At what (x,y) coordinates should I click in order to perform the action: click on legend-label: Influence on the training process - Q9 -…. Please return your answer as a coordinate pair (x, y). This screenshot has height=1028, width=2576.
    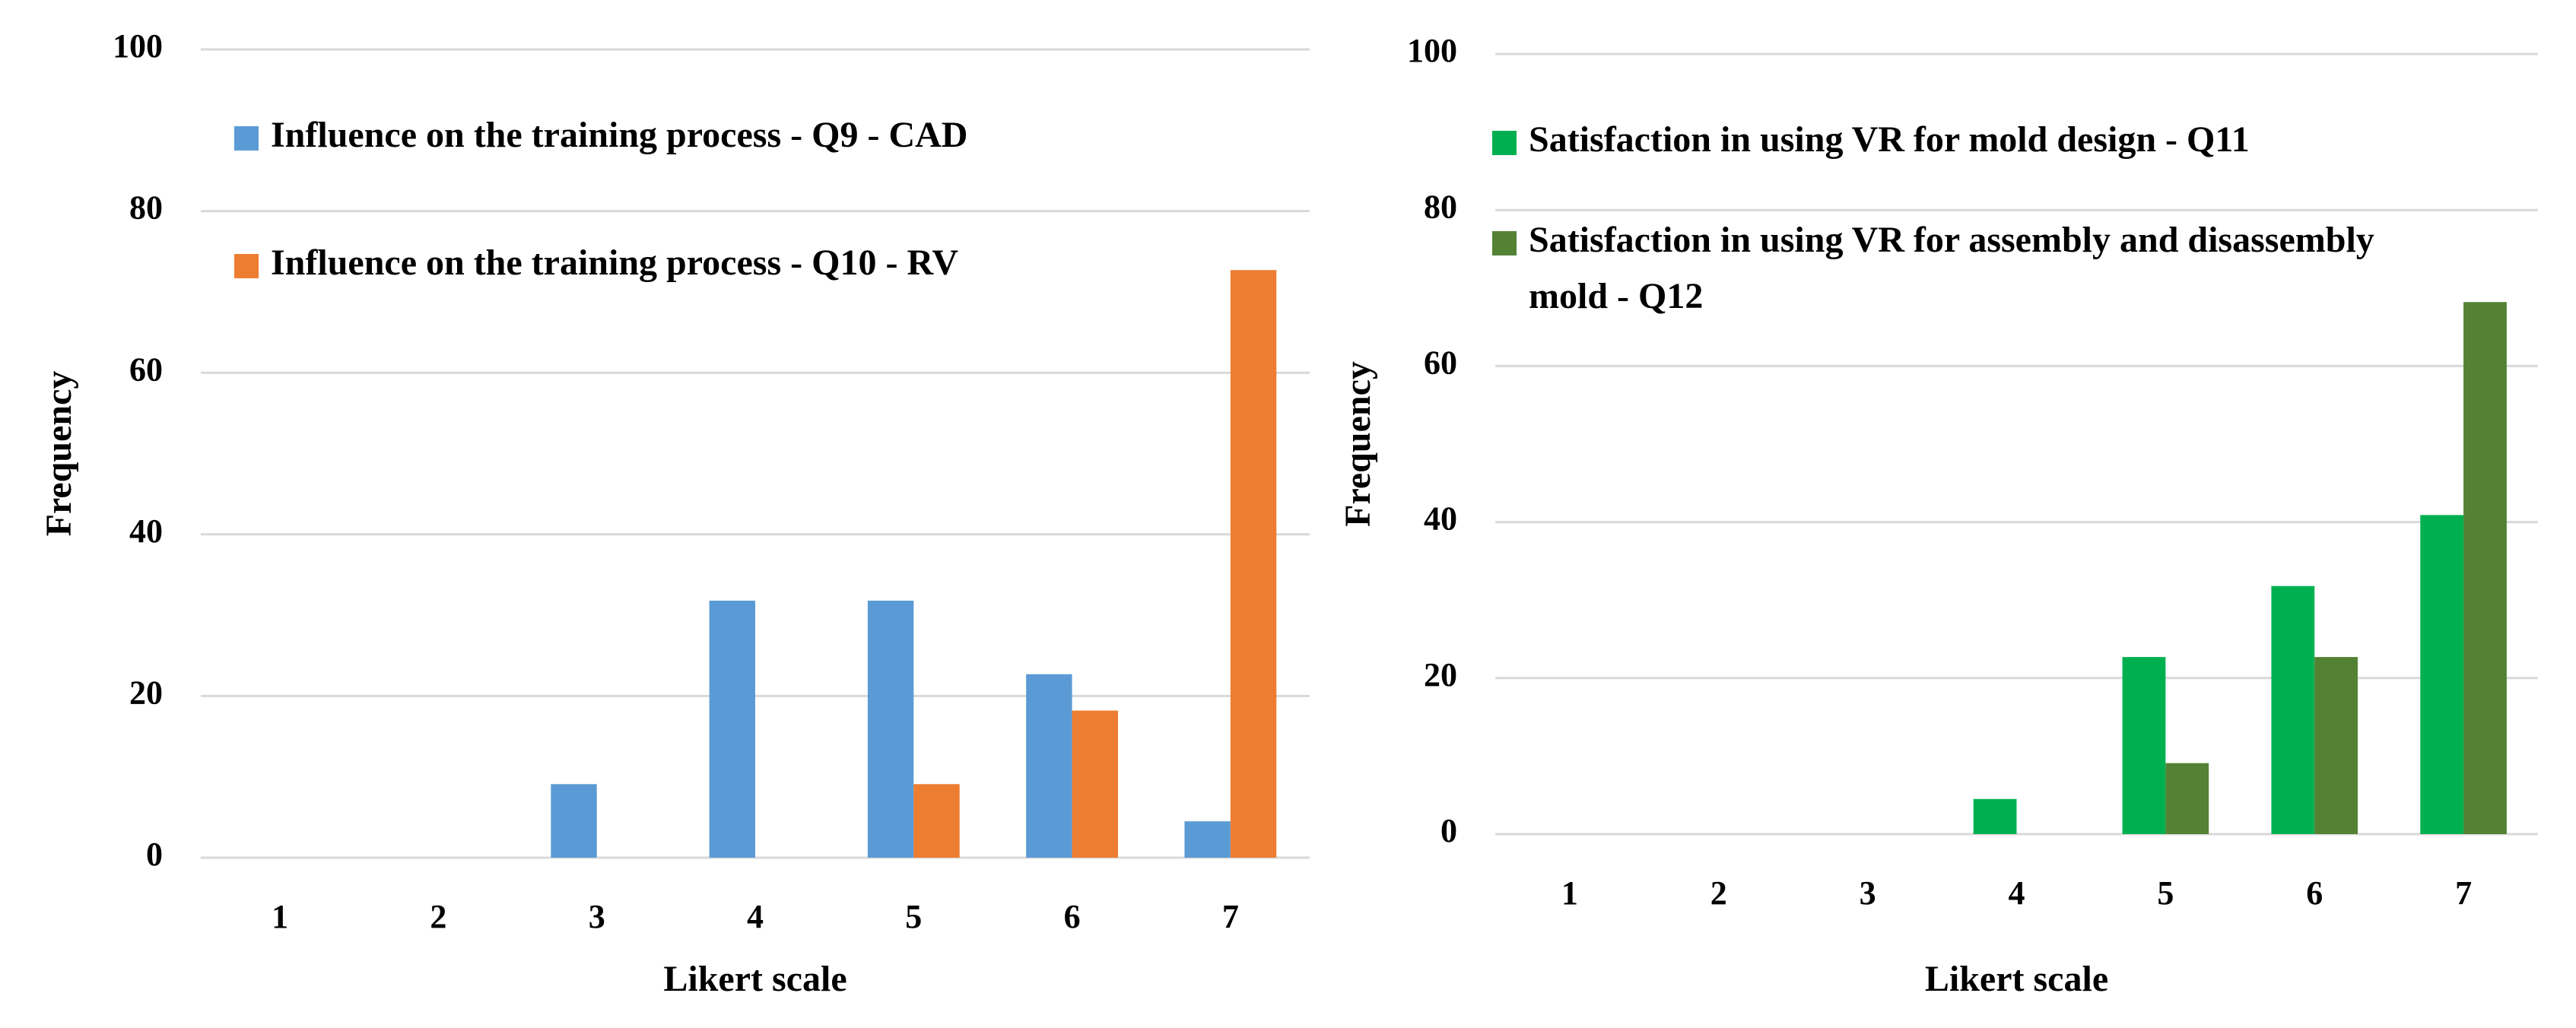
    Looking at the image, I should click on (619, 135).